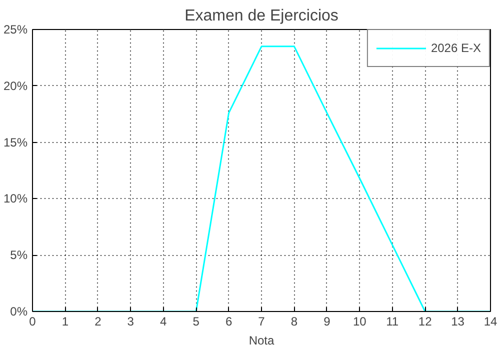 The image size is (500, 350). I want to click on x-tick-label: 7, so click(262, 321).